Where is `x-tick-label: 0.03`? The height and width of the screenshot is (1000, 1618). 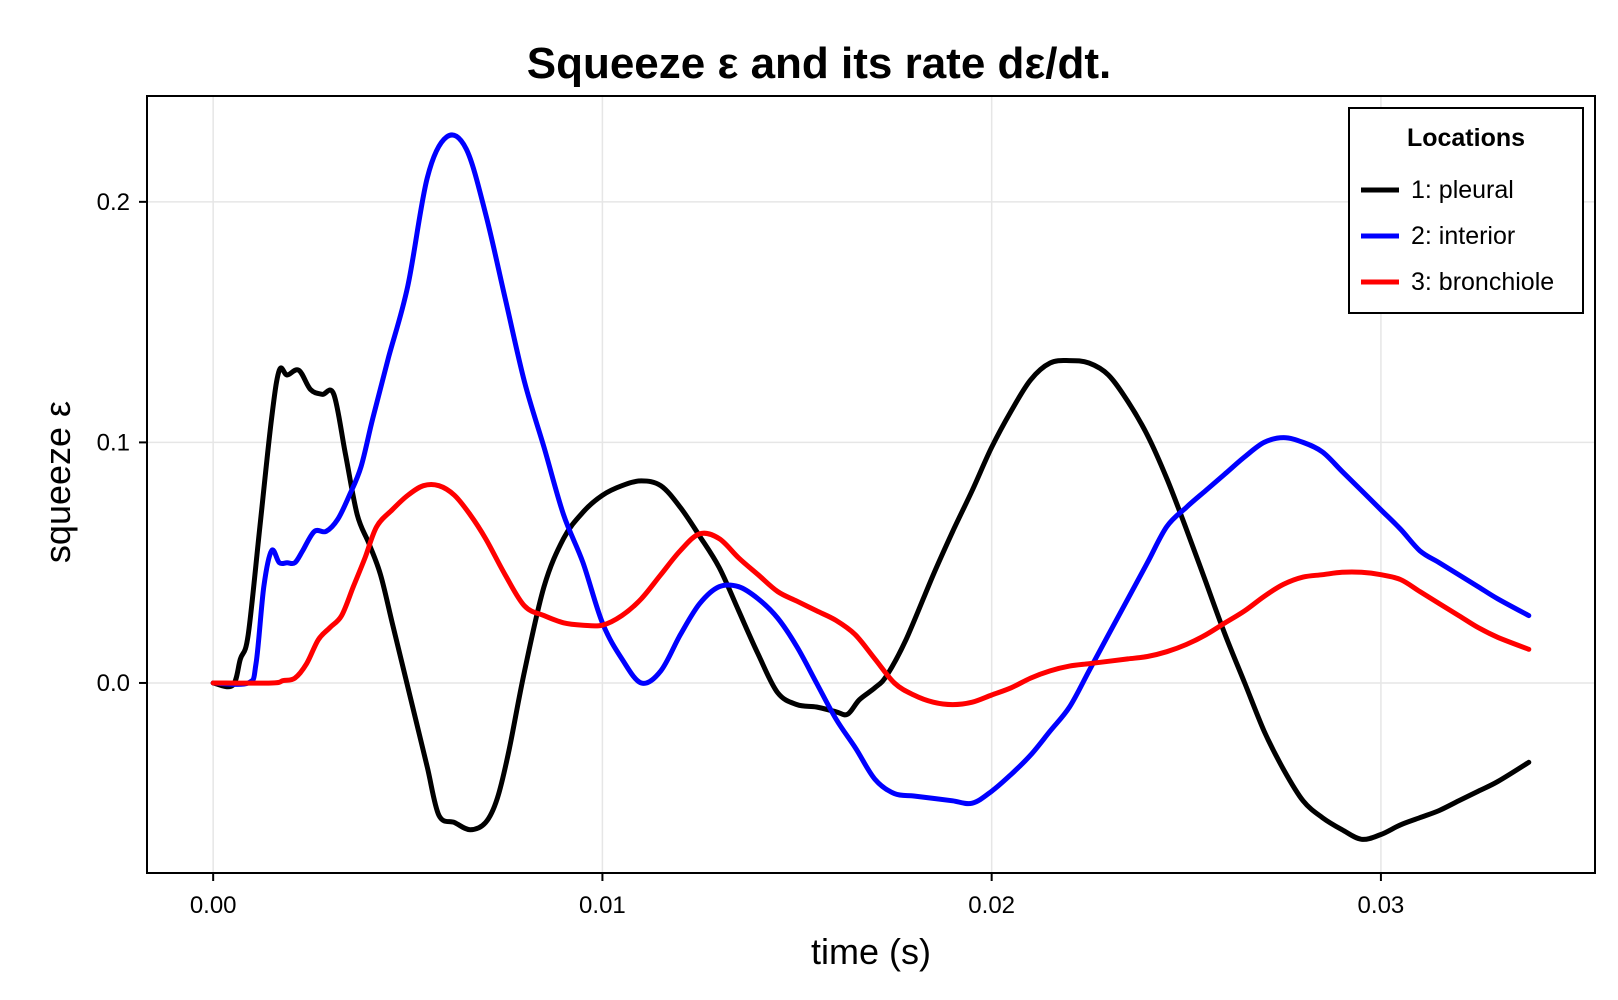
x-tick-label: 0.03 is located at coordinates (1381, 905).